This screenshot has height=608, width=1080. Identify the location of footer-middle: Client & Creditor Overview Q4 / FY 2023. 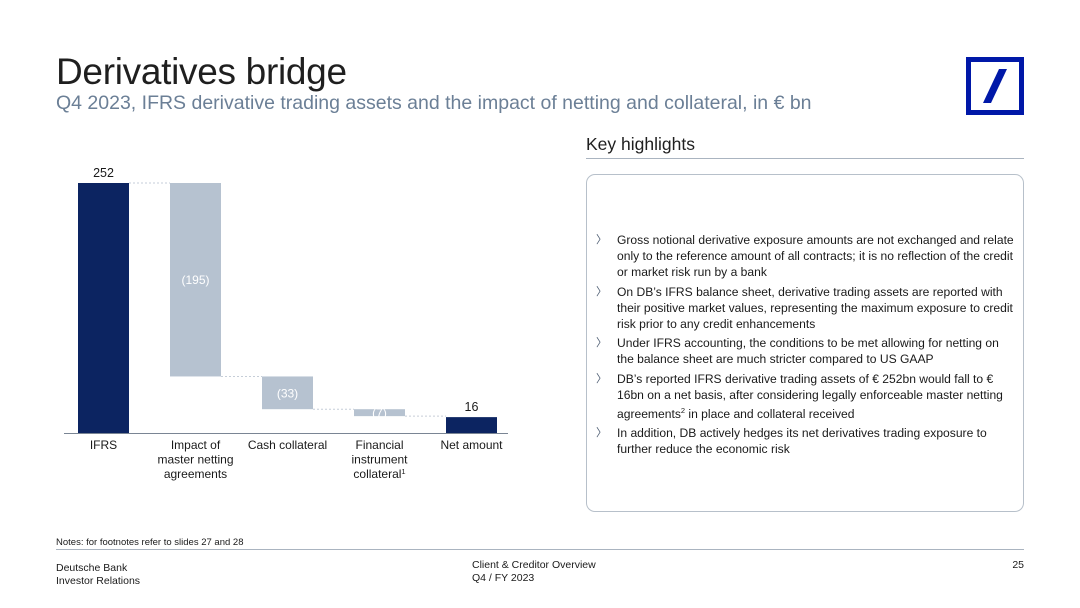
(534, 572).